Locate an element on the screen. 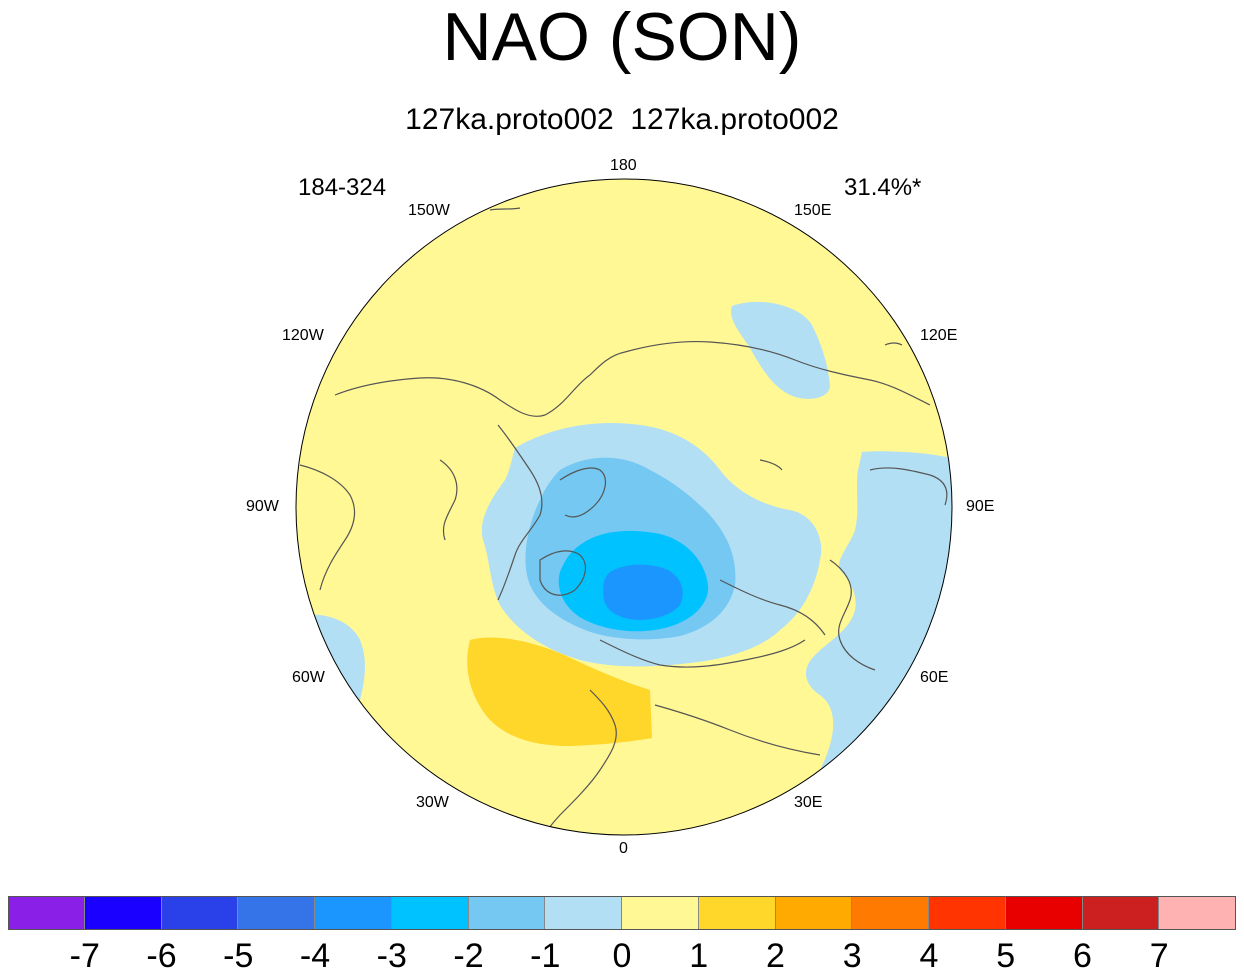 This screenshot has width=1244, height=977. lon-label-180: 180 is located at coordinates (623, 165).